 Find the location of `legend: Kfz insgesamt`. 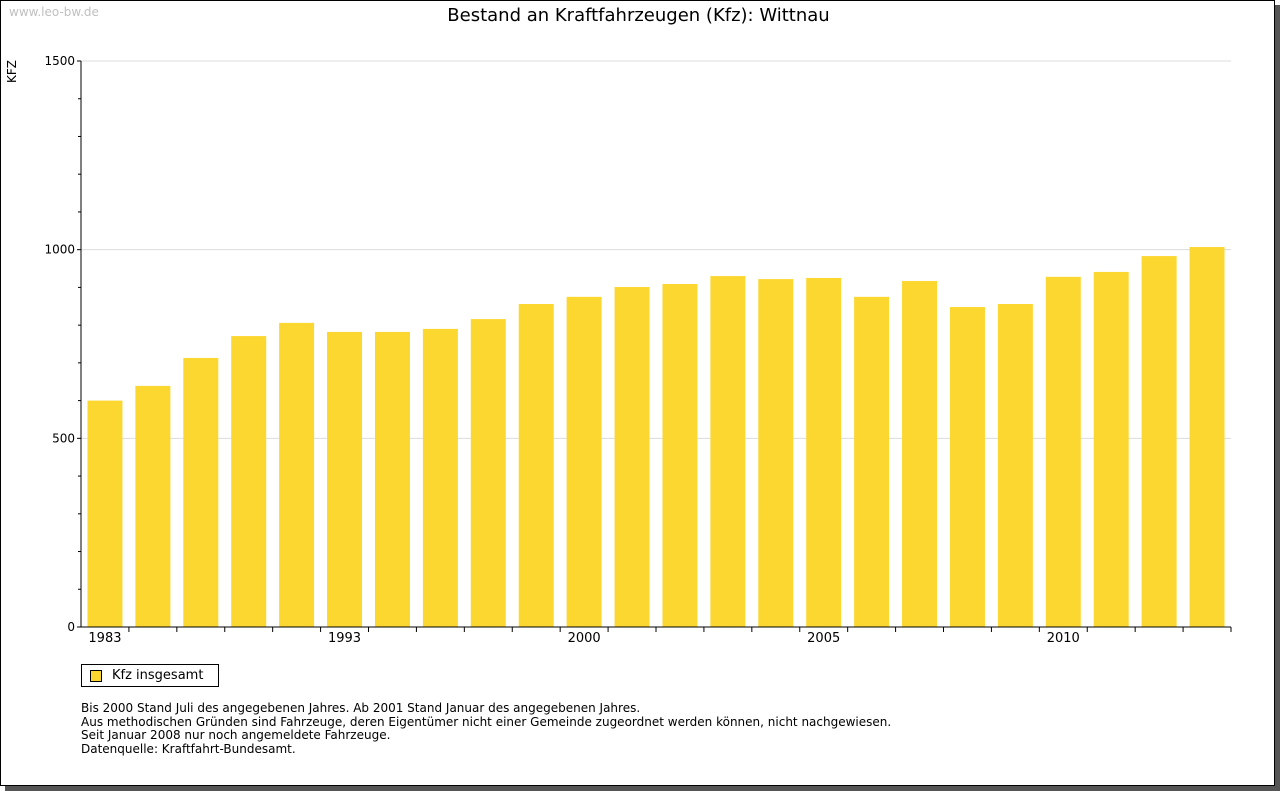

legend: Kfz insgesamt is located at coordinates (150, 675).